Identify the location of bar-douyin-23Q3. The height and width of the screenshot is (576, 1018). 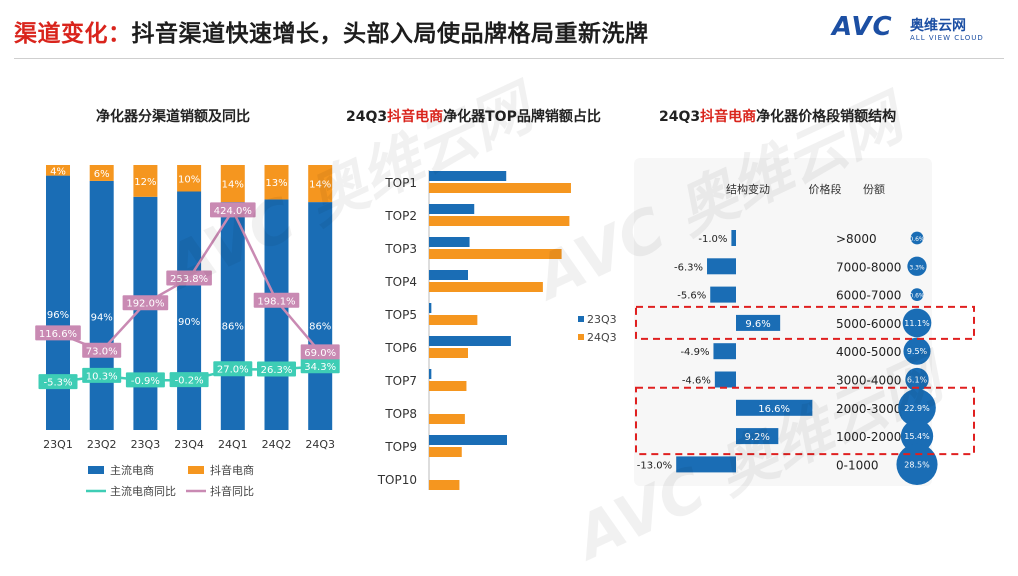
(145, 181).